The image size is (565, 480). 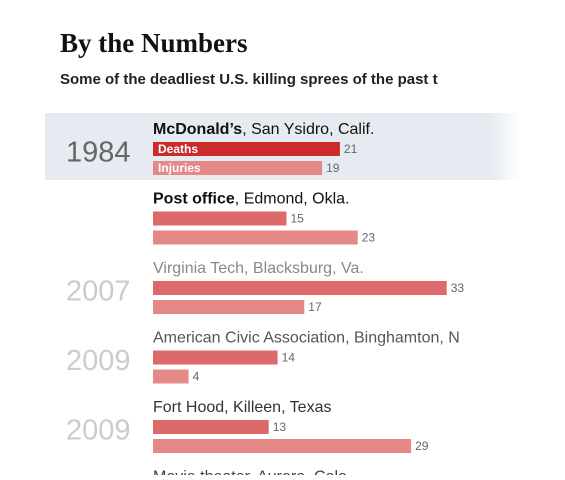 What do you see at coordinates (298, 219) in the screenshot?
I see `value-label: 15` at bounding box center [298, 219].